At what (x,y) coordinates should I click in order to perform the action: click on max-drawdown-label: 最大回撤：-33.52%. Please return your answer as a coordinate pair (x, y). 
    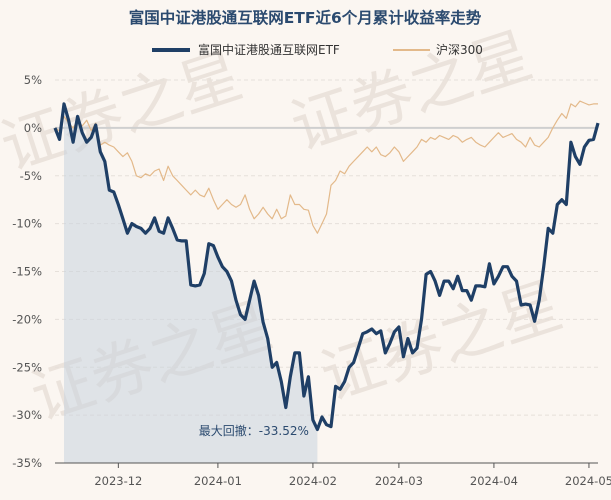
    Looking at the image, I should click on (254, 430).